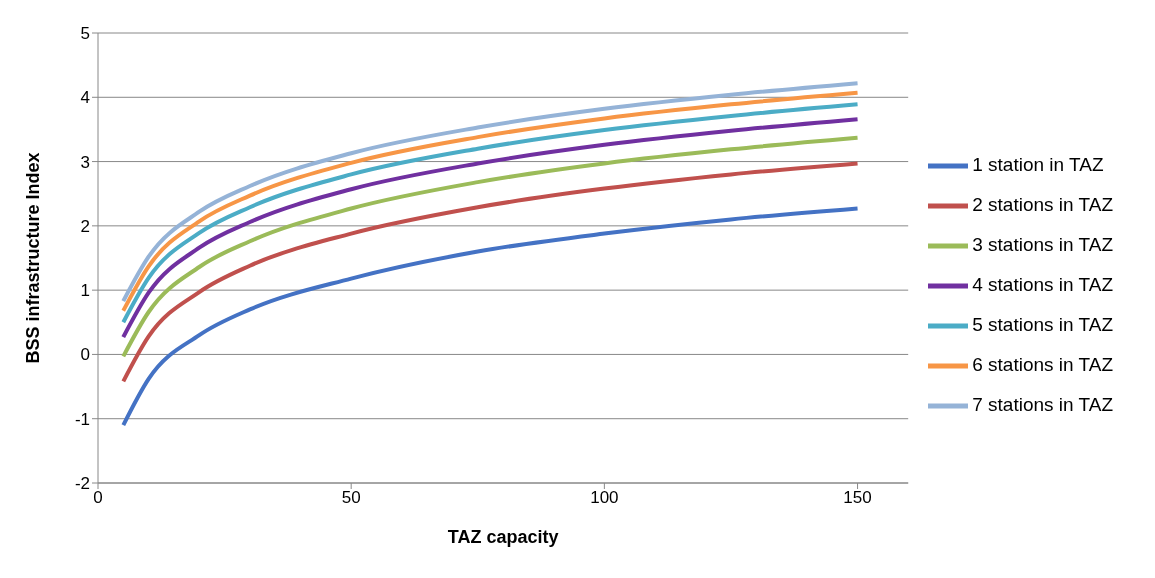 This screenshot has height=578, width=1155. Describe the element at coordinates (85, 291) in the screenshot. I see `y-tick-label: 1` at that location.